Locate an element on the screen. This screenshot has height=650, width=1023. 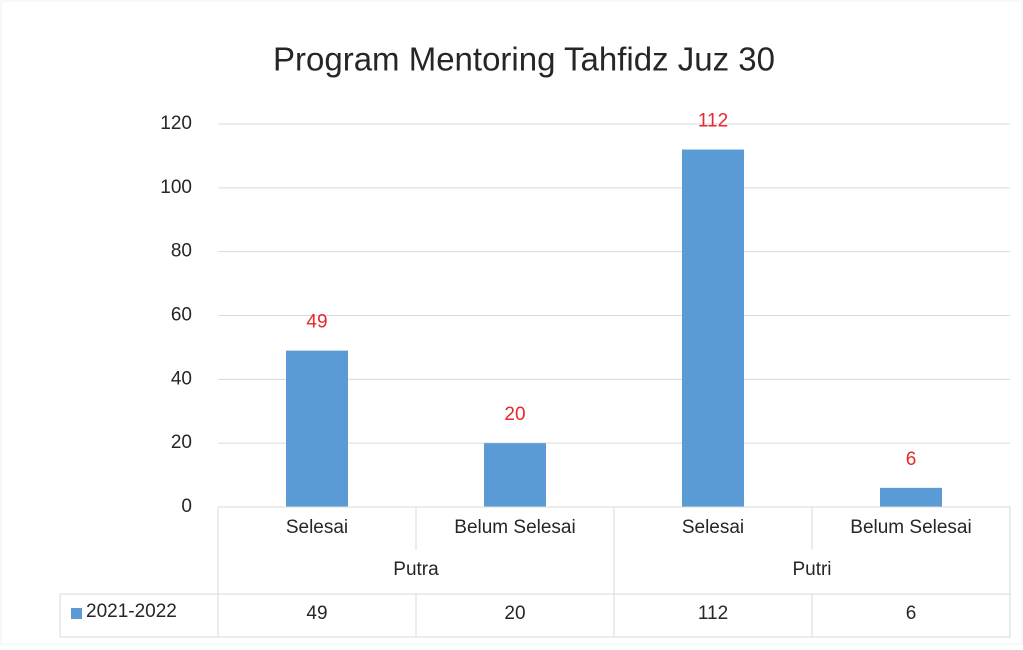
y-tick-label: 20 is located at coordinates (181, 442).